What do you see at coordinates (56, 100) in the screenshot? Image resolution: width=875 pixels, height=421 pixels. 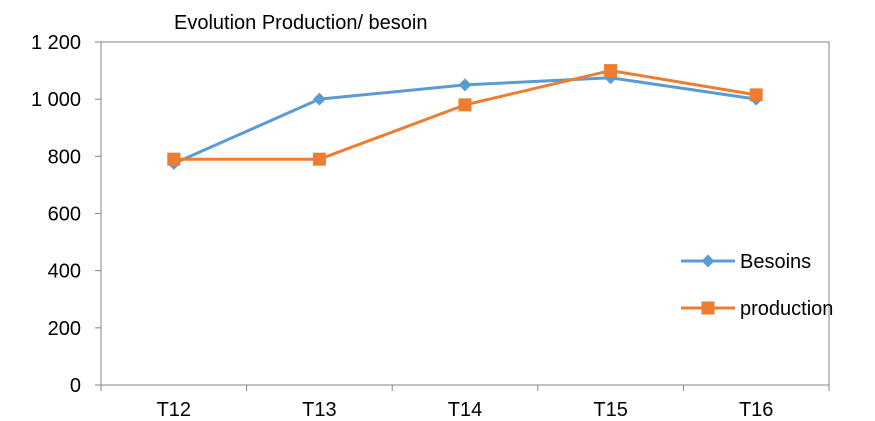 I see `y-tick-label: 1 000` at bounding box center [56, 100].